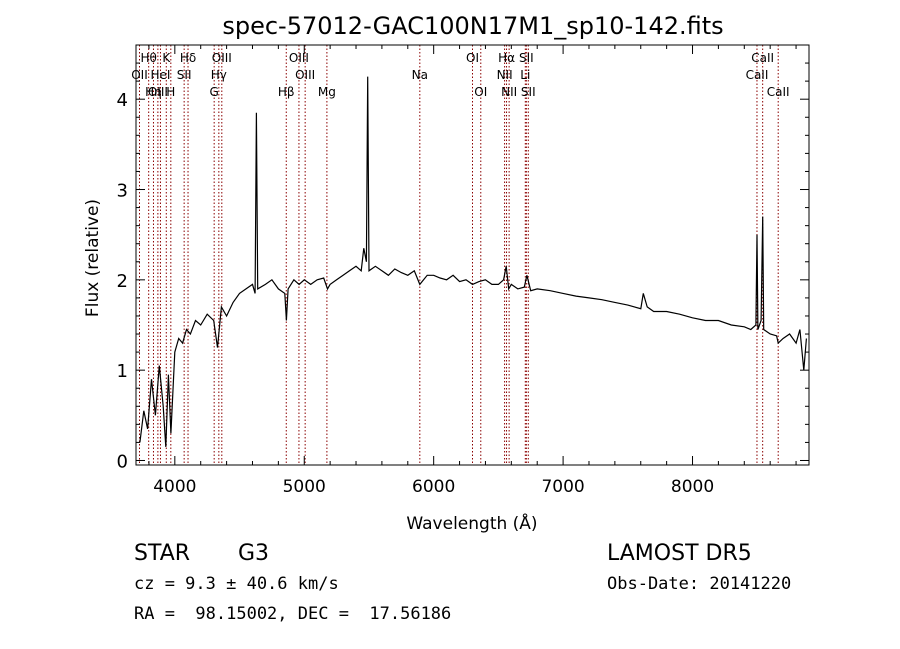 Image resolution: width=900 pixels, height=649 pixels. What do you see at coordinates (679, 553) in the screenshot?
I see `survey-name: LAMOST DR5` at bounding box center [679, 553].